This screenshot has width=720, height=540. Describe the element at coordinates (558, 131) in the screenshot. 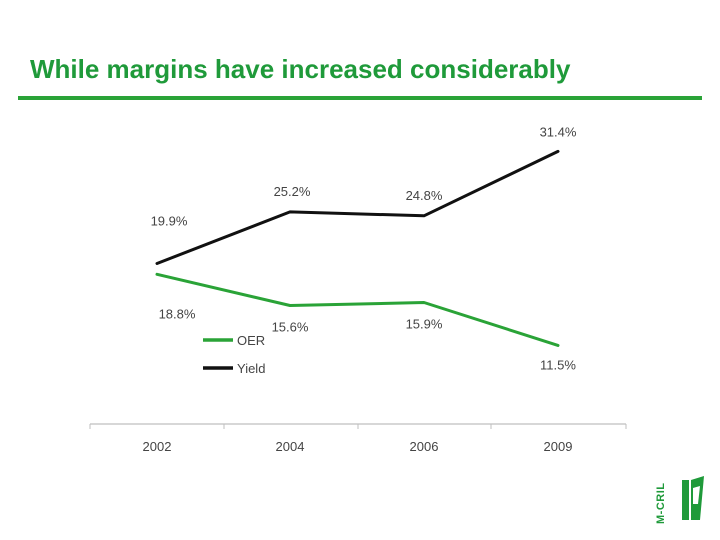

I see `data-label-yield-2009: 31.4%` at that location.